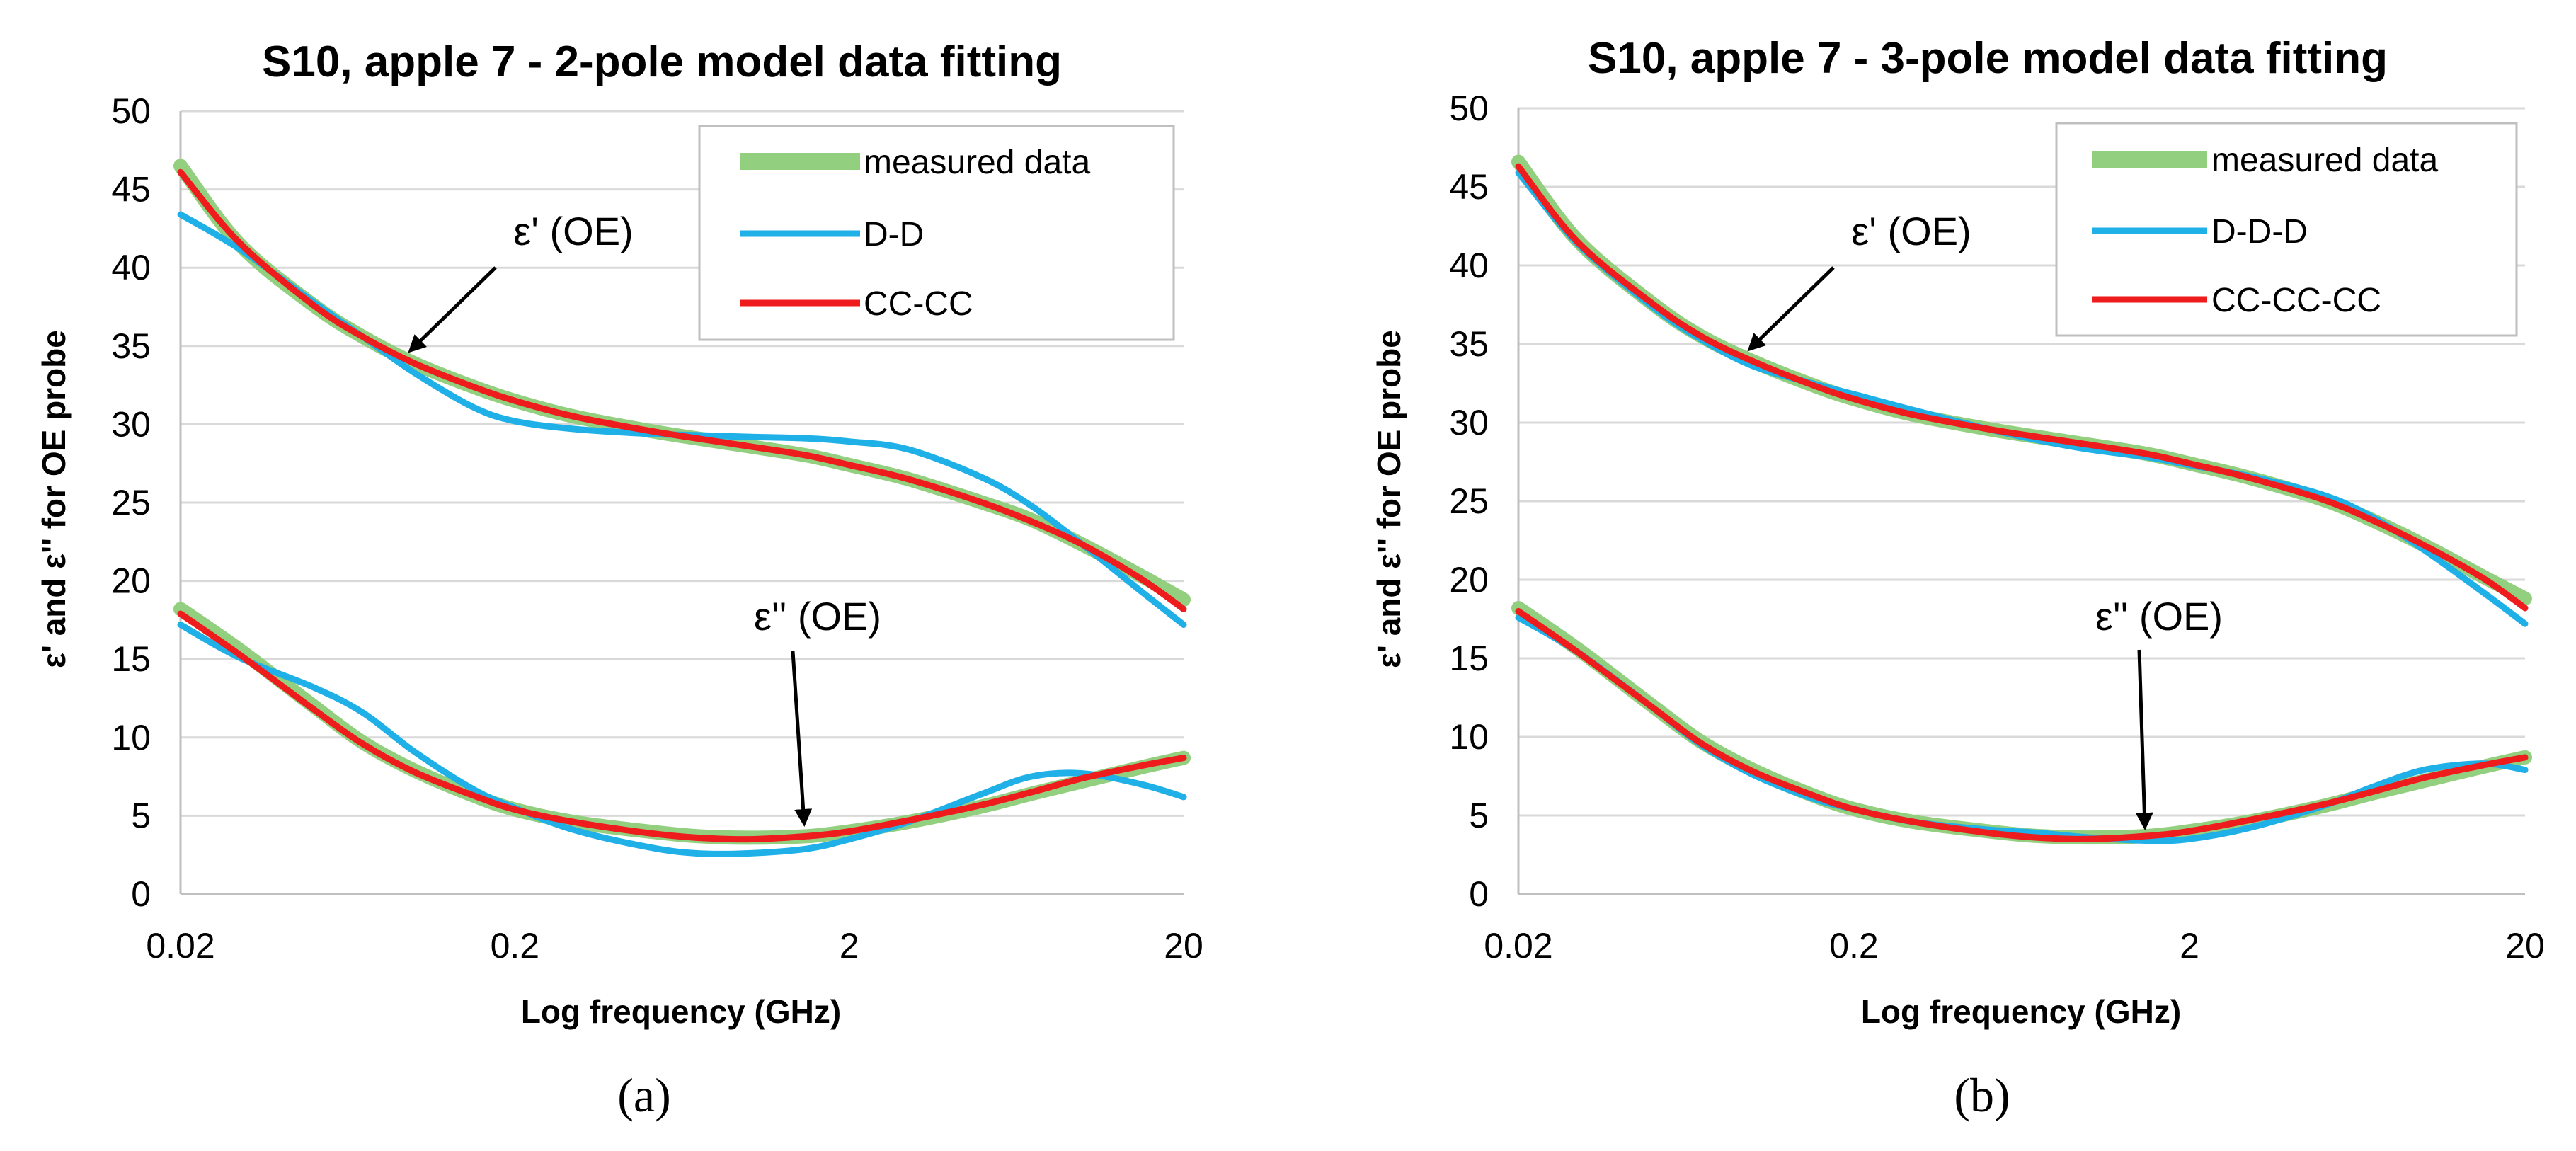 This screenshot has width=2576, height=1151. I want to click on panel-label-text: (b), so click(1982, 1095).